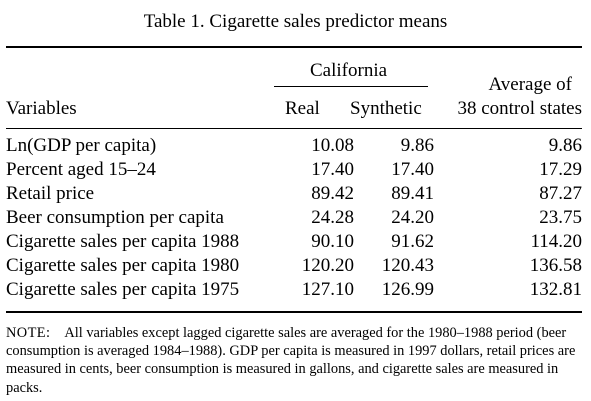 The height and width of the screenshot is (401, 591). Describe the element at coordinates (412, 217) in the screenshot. I see `row-synthetic: 24.20` at that location.